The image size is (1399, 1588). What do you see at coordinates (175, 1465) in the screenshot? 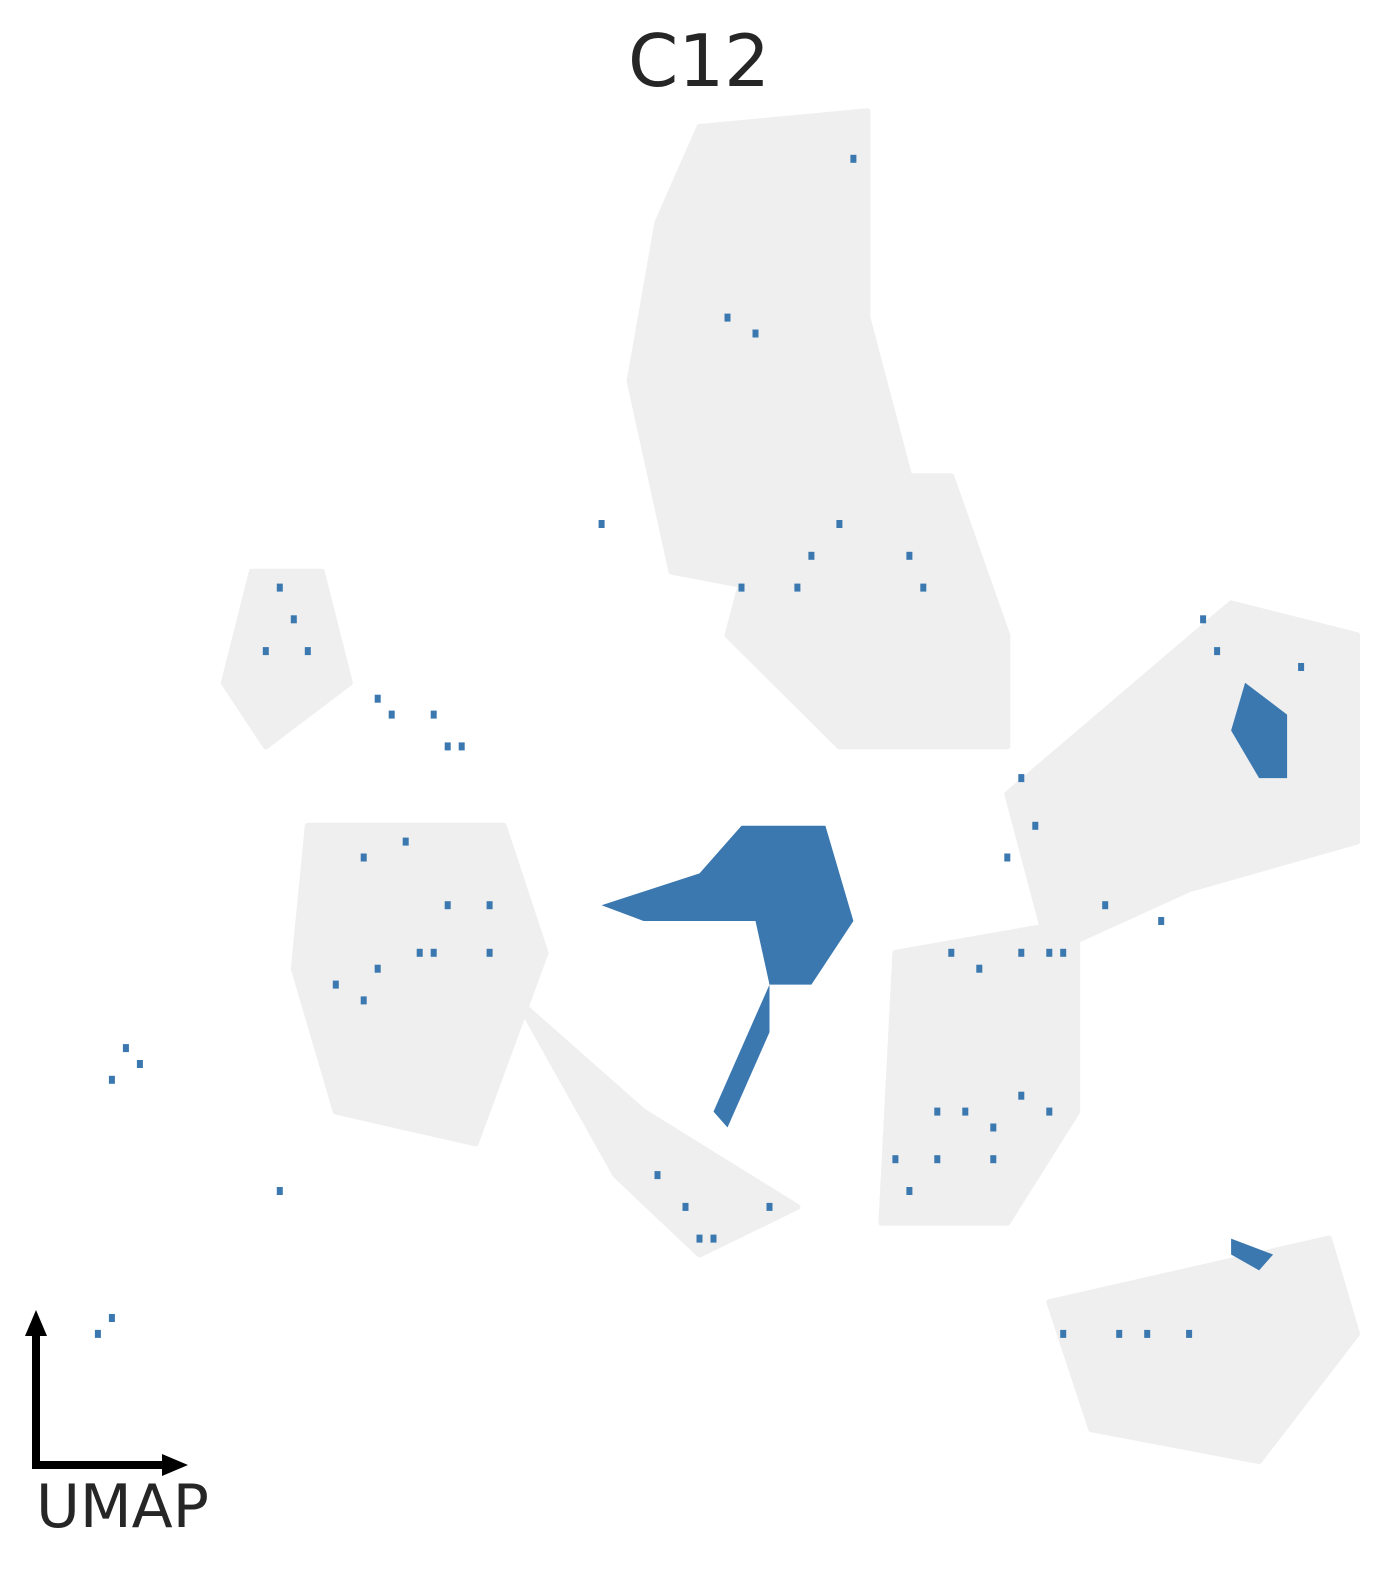
I see `umap-x-arrowhead` at bounding box center [175, 1465].